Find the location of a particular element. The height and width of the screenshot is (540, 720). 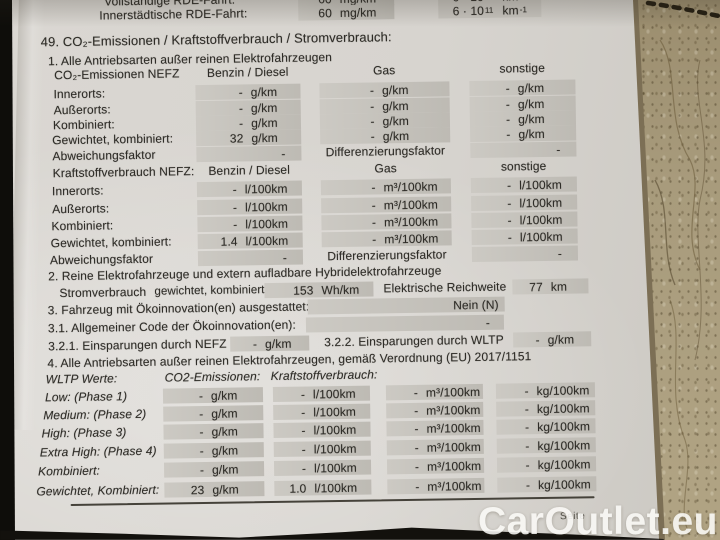

table-title: WLTP Werte: is located at coordinates (81, 379).